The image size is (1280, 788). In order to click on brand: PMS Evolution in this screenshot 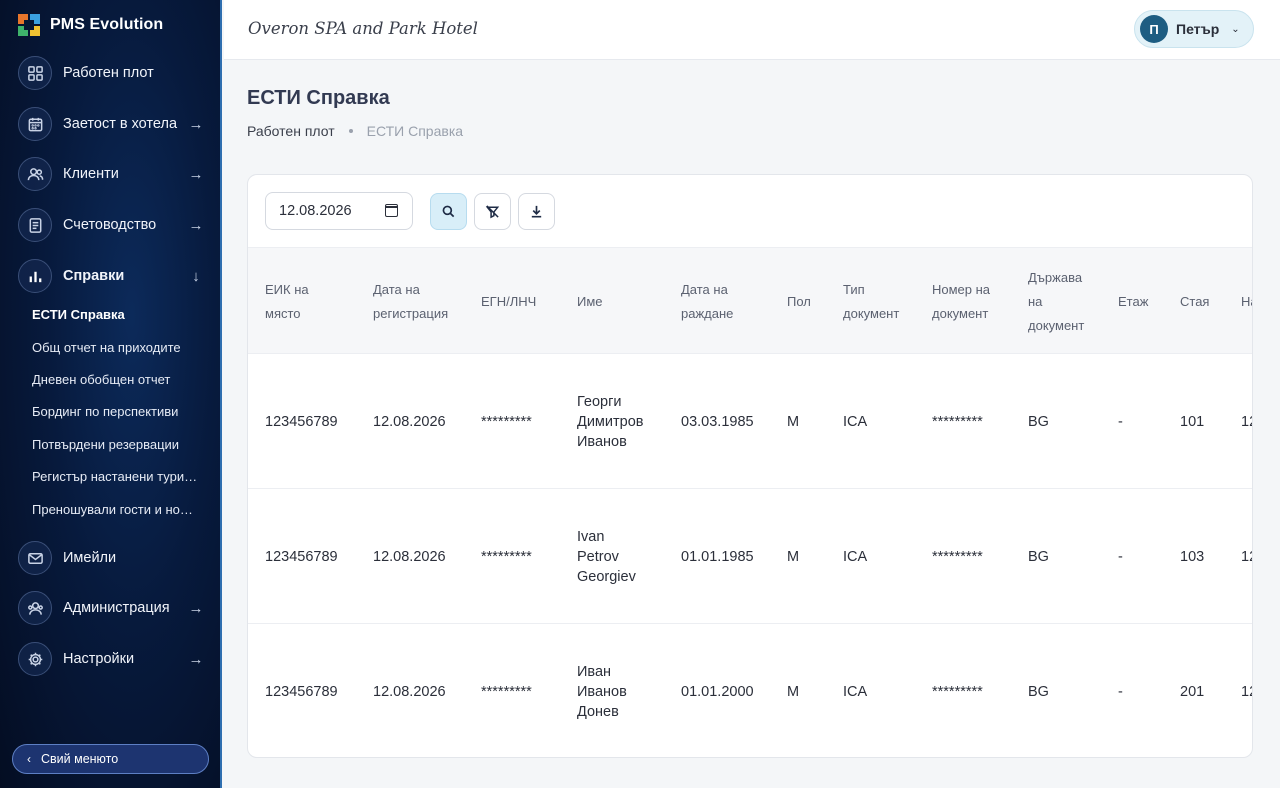, I will do `click(90, 25)`.